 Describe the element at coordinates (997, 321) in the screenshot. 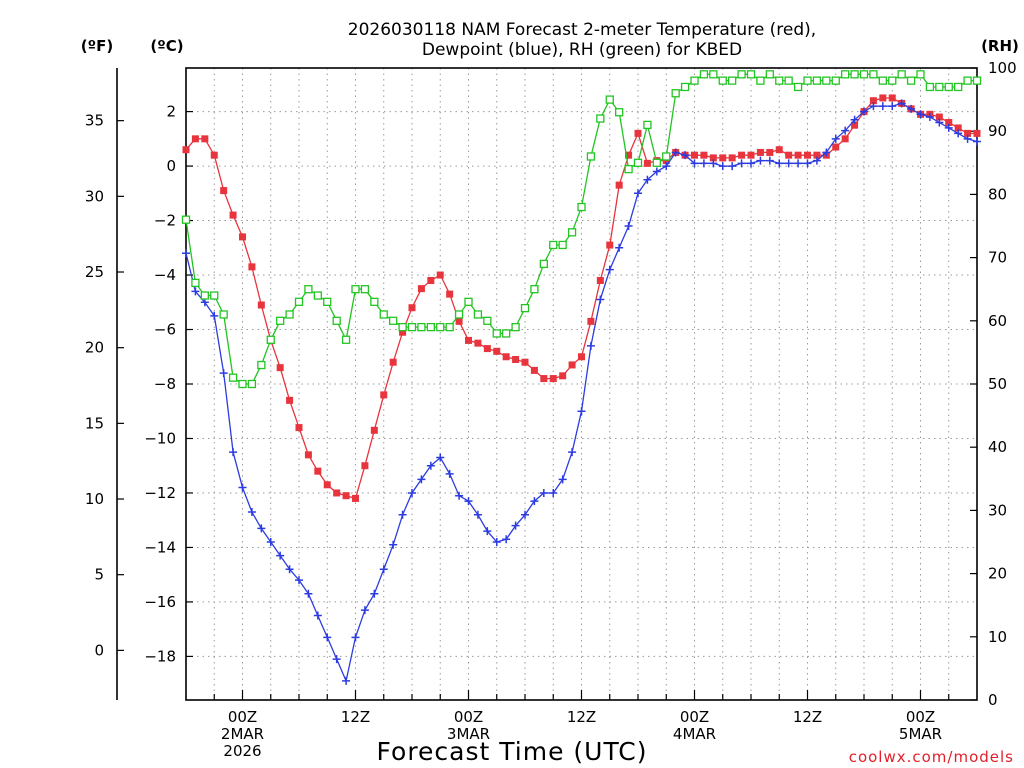

I see `rh-tick-label: 60` at that location.